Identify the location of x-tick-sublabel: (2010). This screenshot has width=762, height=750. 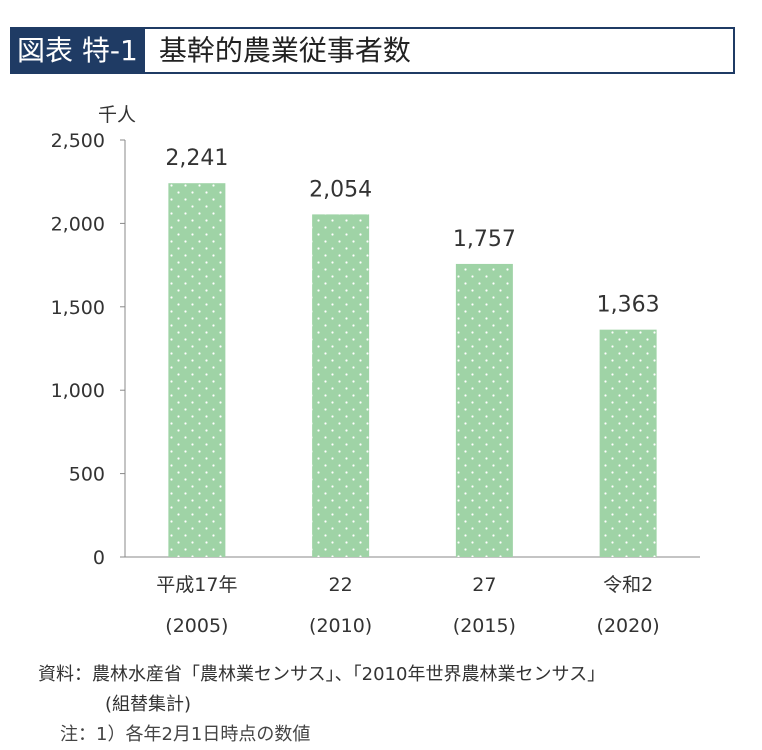
(340, 626).